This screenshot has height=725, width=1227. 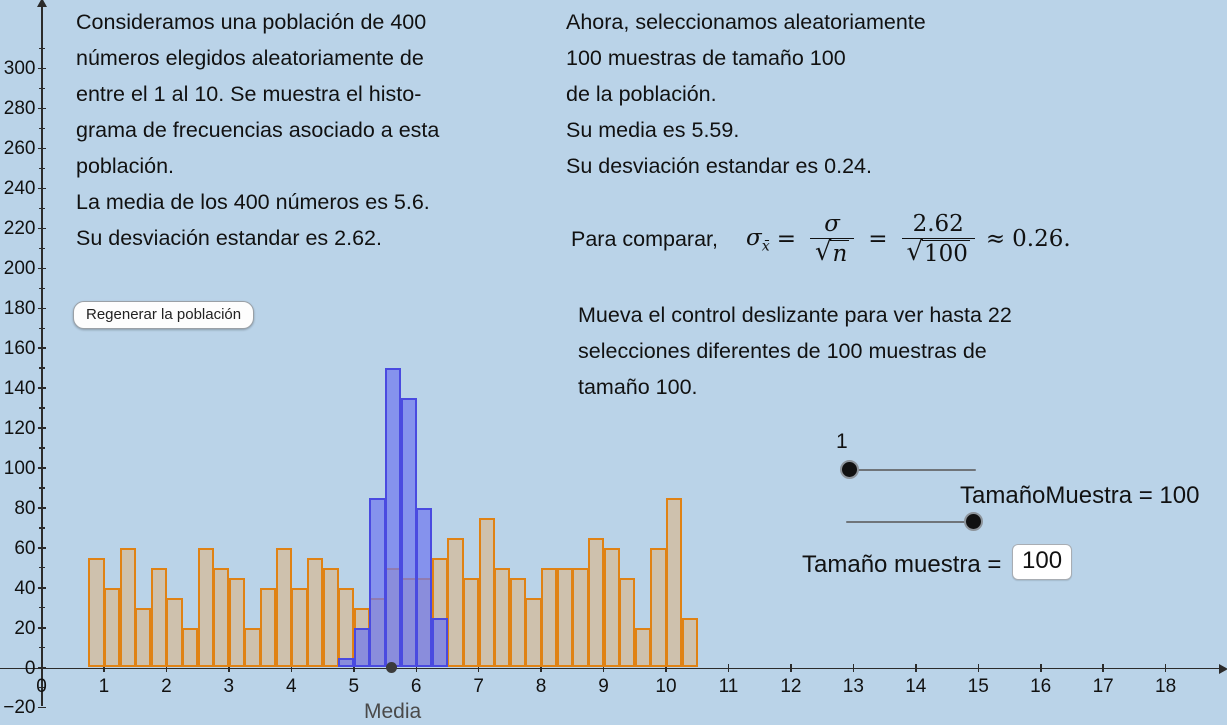 I want to click on left-line-4: grama de frecuencias asociado a esta, so click(x=258, y=130).